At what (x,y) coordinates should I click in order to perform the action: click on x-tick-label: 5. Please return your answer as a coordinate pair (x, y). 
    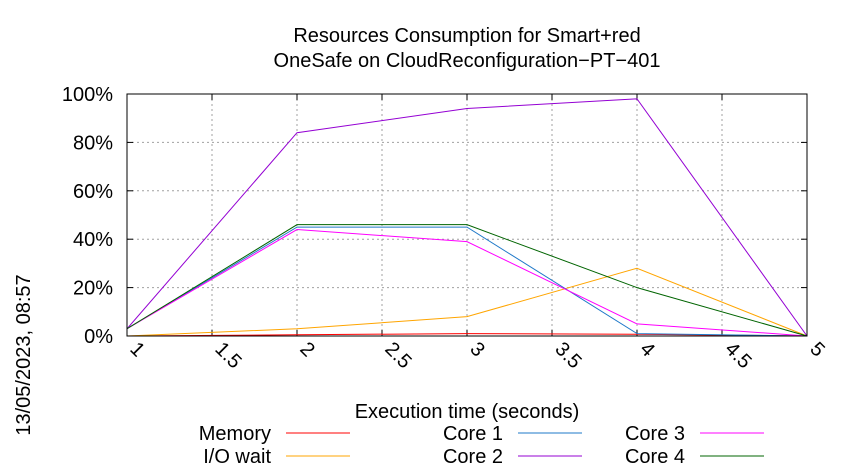
    Looking at the image, I should click on (816, 349).